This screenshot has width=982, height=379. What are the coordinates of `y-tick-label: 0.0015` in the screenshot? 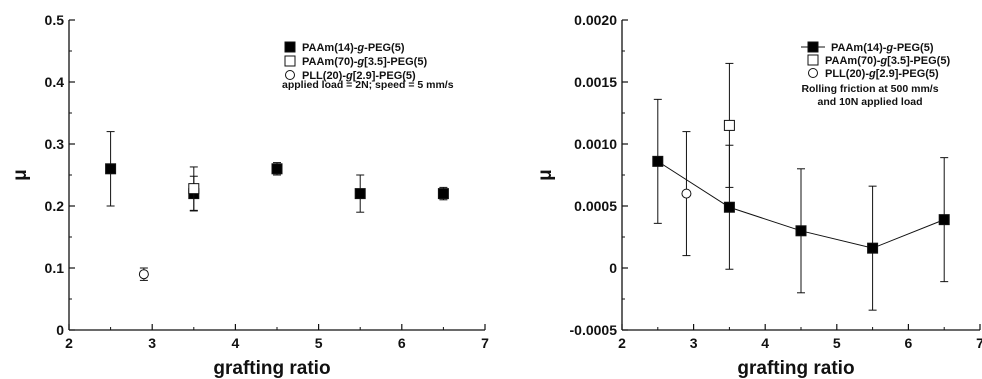 It's located at (595, 82).